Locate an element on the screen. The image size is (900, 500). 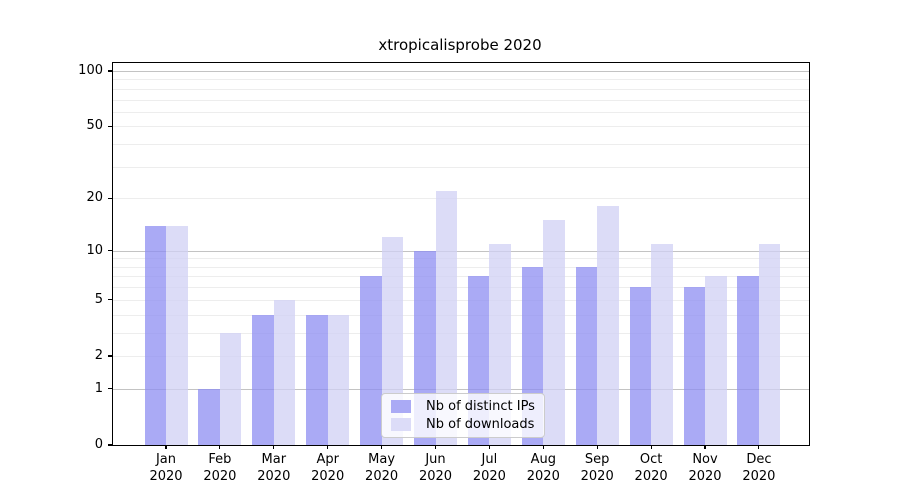
legend: Nb of distinct IPs Nb of downloads is located at coordinates (463, 415).